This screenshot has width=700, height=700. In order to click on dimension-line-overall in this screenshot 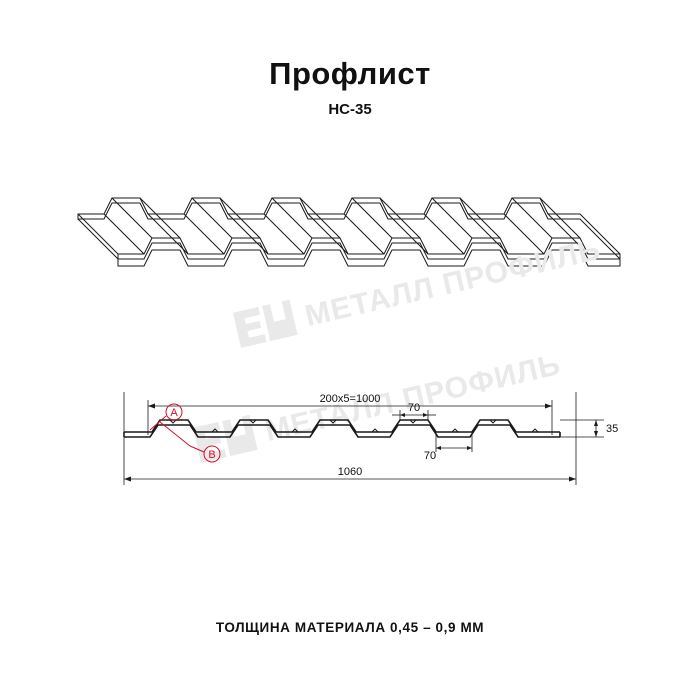, I will do `click(350, 479)`.